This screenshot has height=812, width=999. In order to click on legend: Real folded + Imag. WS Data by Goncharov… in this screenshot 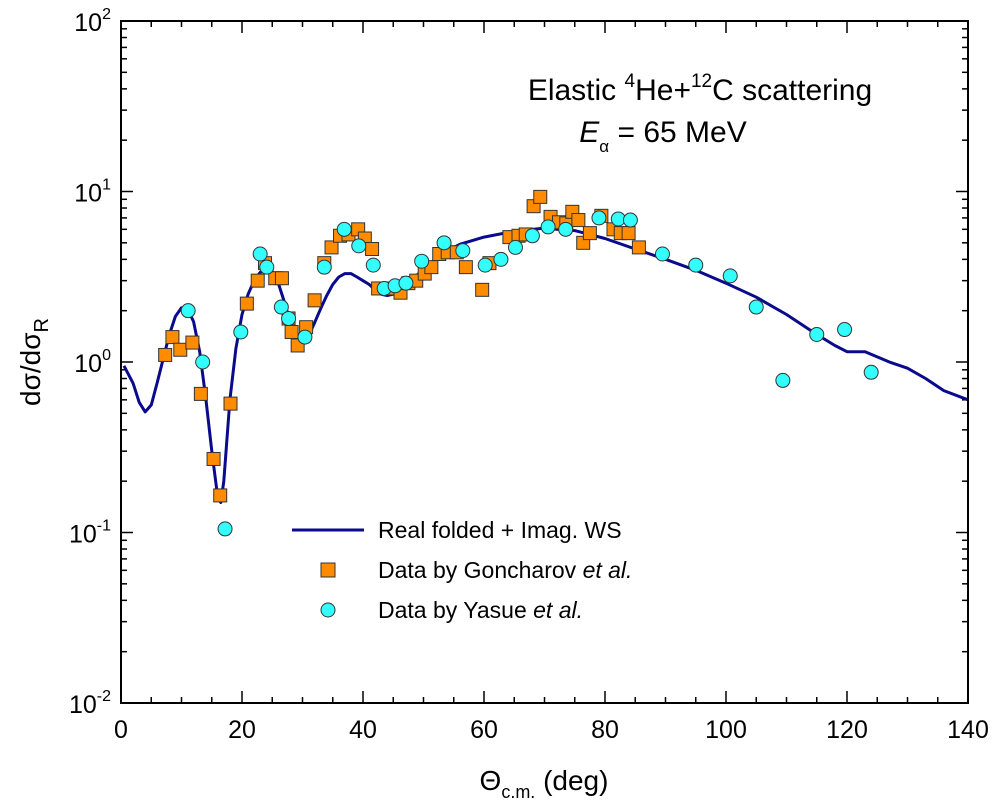, I will do `click(462, 570)`.